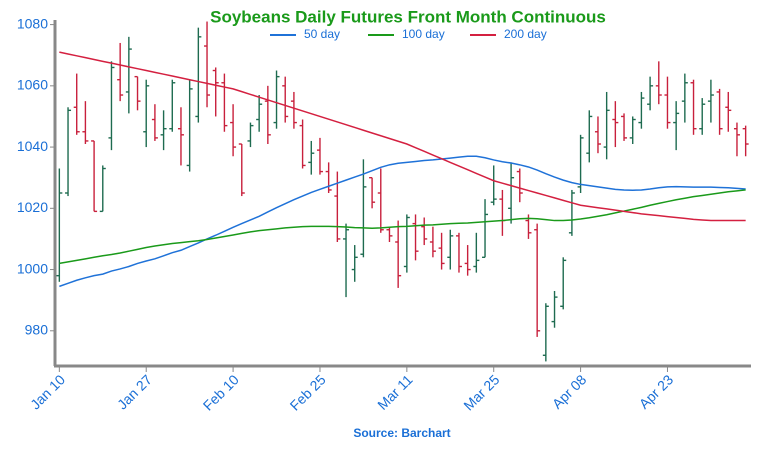  I want to click on legend-label: 50 day, so click(322, 34).